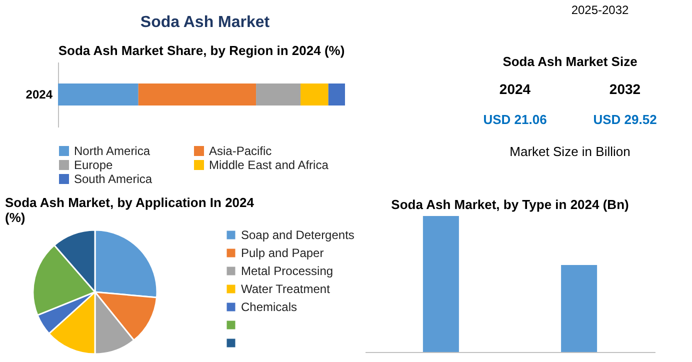  Describe the element at coordinates (625, 89) in the screenshot. I see `text: 2032` at that location.